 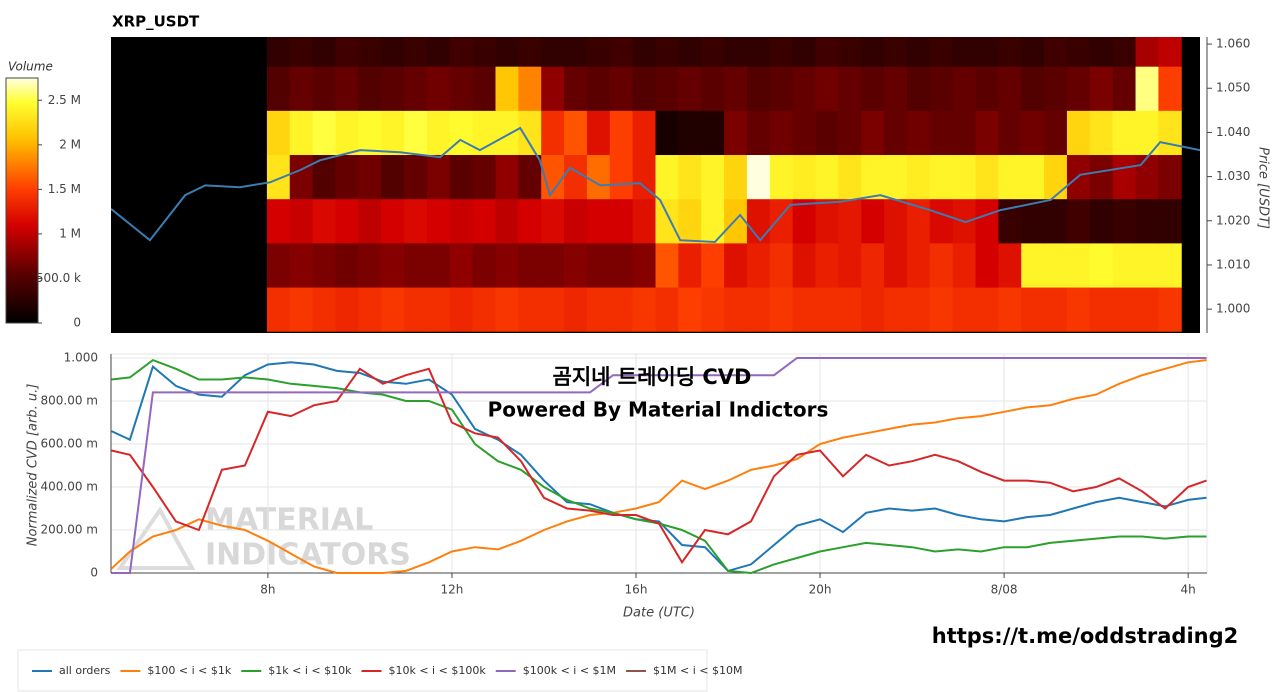 I want to click on legend-label: $1k < i < $10k, so click(x=310, y=670).